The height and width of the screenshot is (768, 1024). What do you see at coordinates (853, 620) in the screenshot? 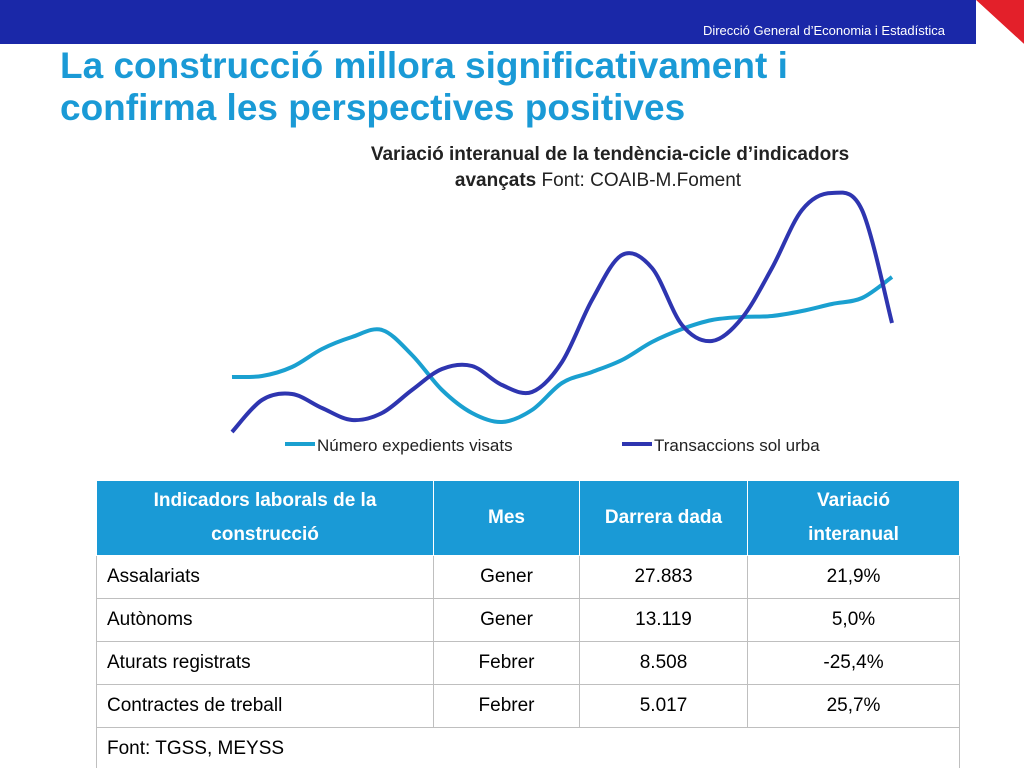
I see `table-cell: 5,0%` at bounding box center [853, 620].